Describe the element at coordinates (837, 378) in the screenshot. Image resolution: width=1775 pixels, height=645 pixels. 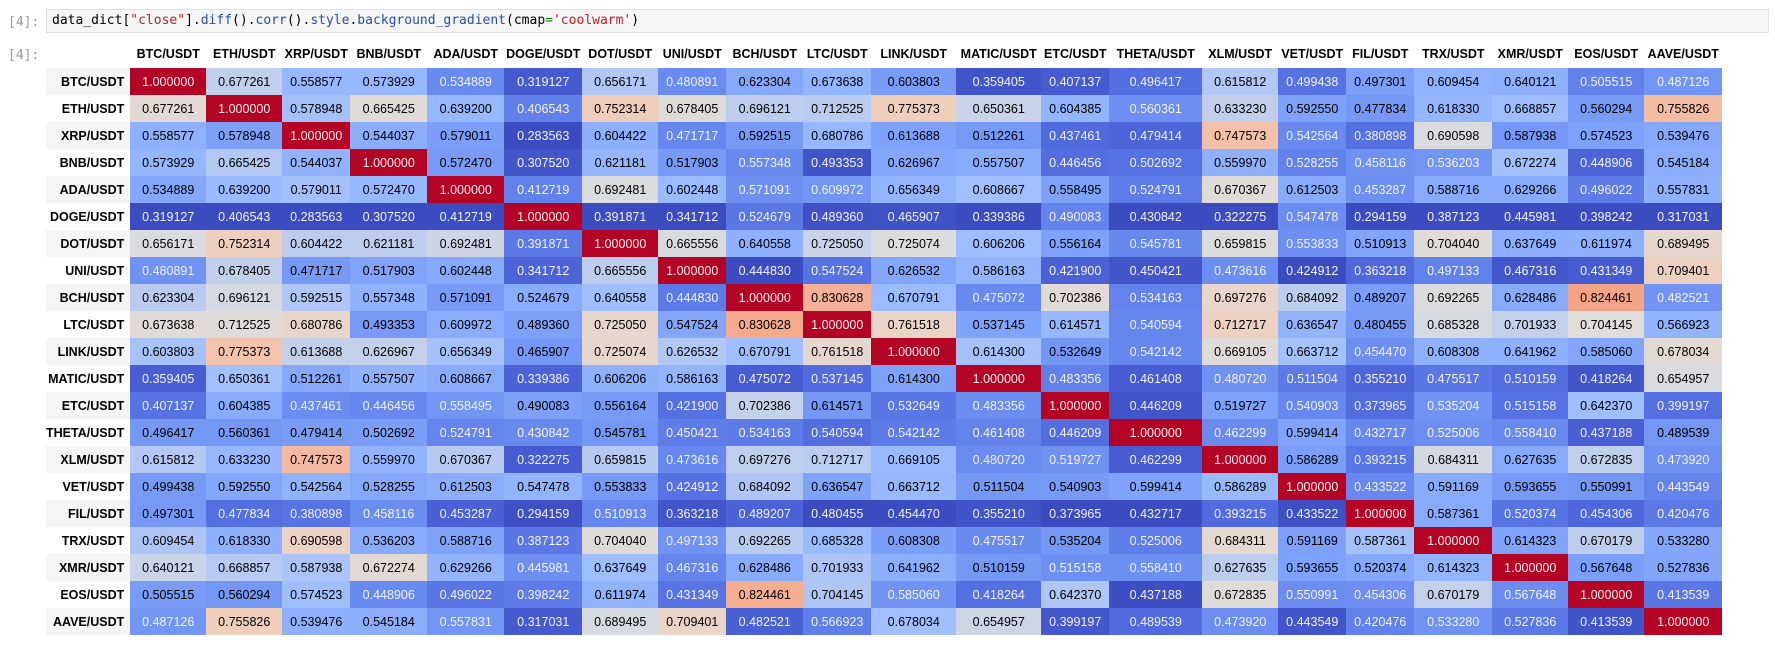
I see `correlation-cell: 0.537145` at that location.